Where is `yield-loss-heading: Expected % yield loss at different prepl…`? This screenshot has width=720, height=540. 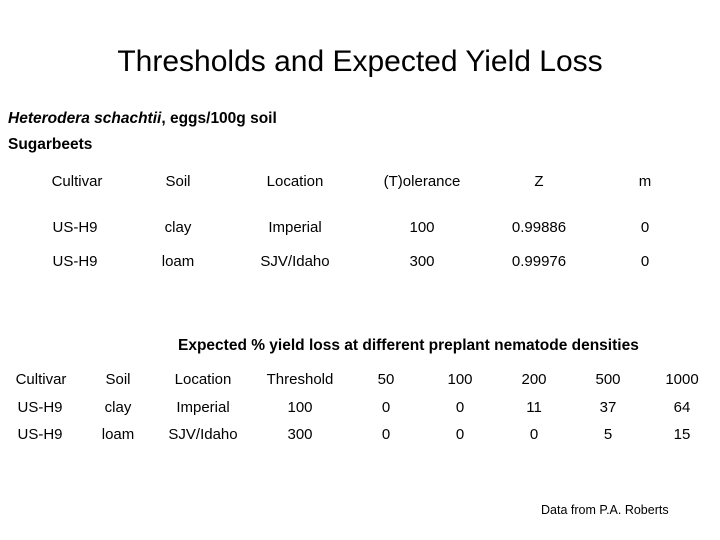 yield-loss-heading: Expected % yield loss at different prepl… is located at coordinates (408, 345).